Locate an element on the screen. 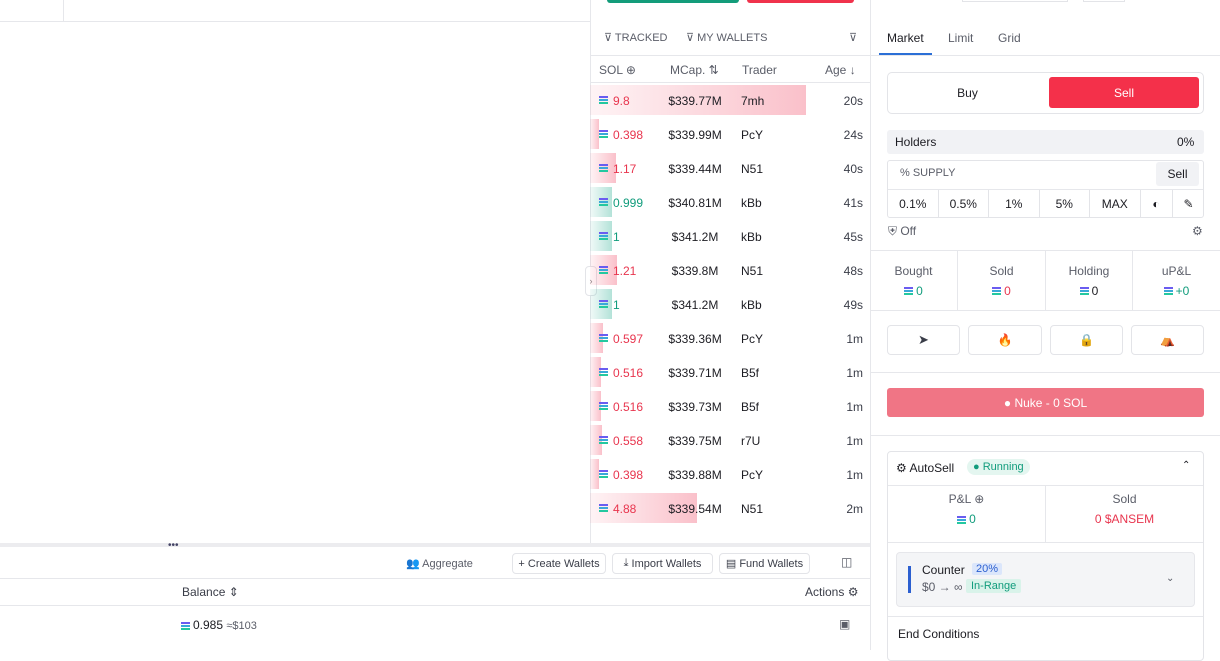  buy-tab: Buy is located at coordinates (967, 92).